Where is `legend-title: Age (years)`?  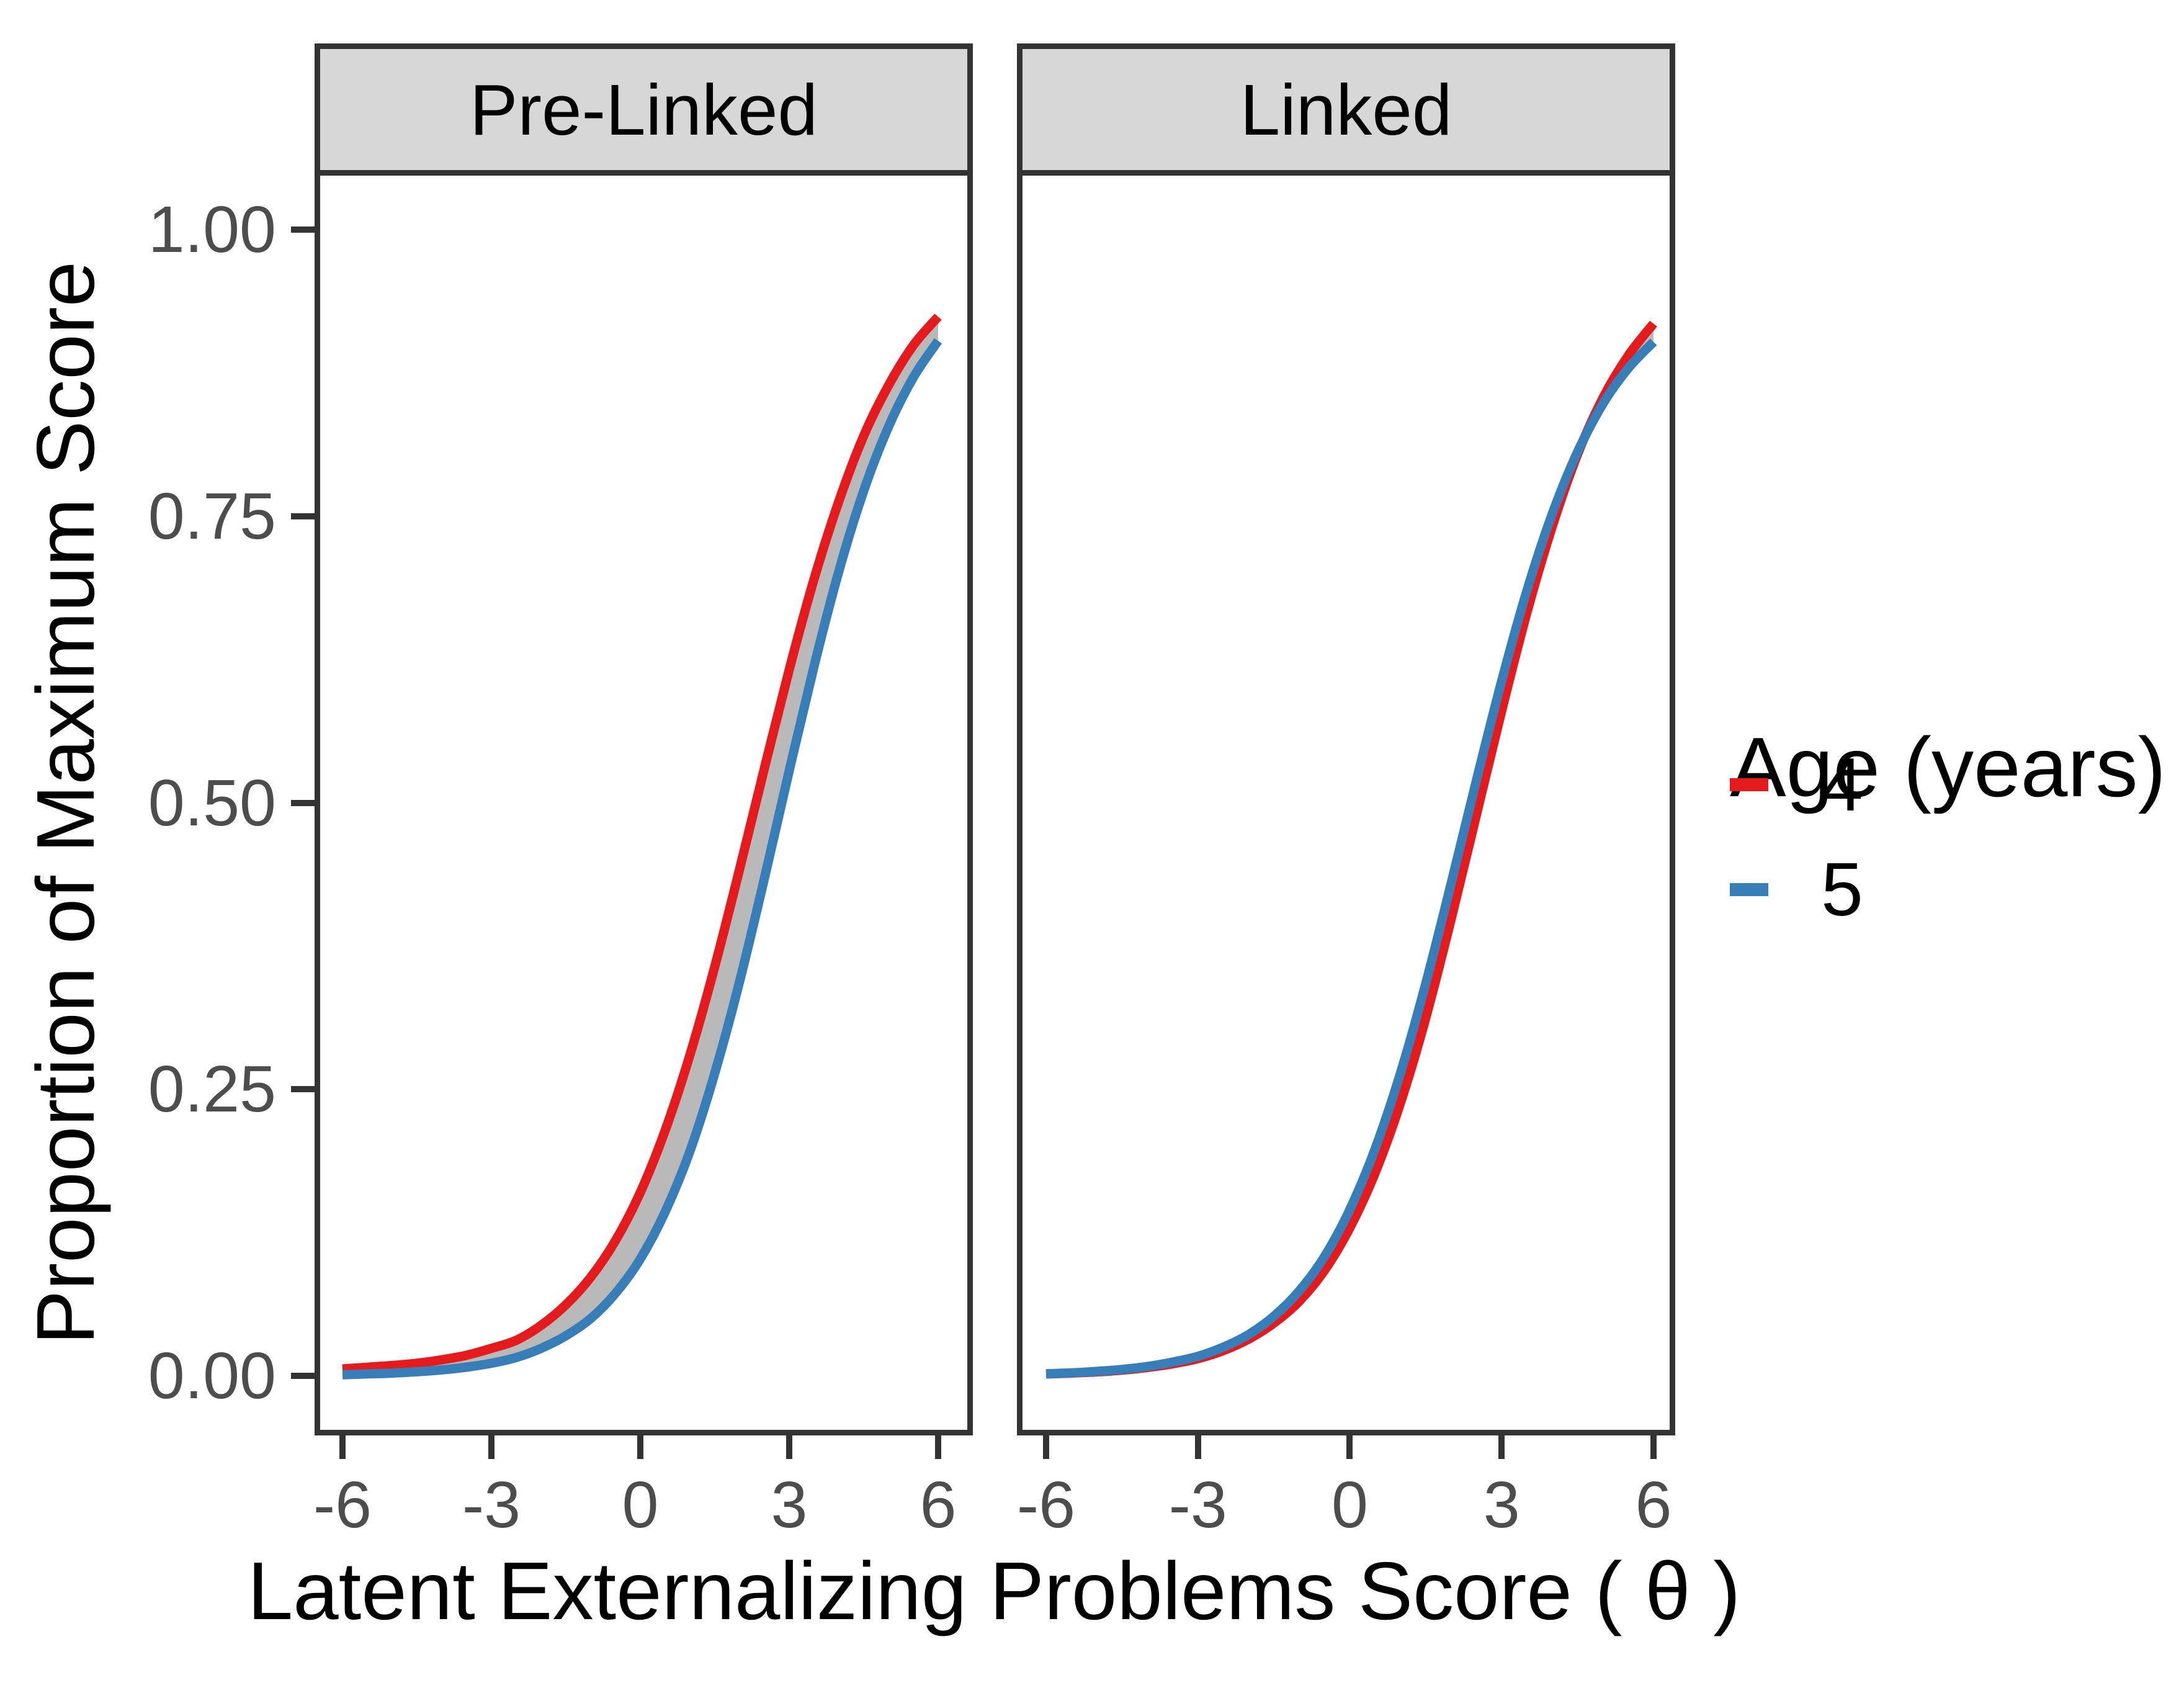 legend-title: Age (years) is located at coordinates (1948, 767).